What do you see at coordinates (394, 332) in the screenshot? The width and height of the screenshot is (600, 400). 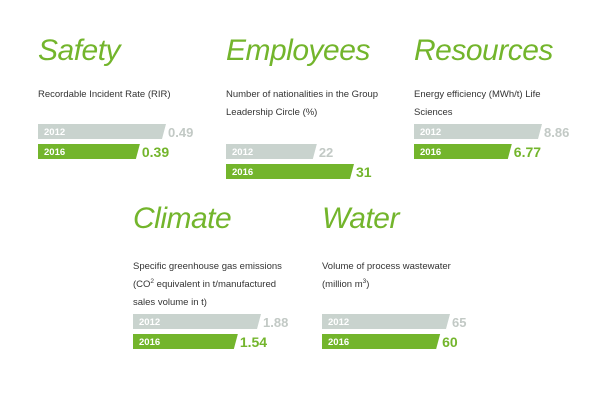 I see `bar-chart: 2012 65 2016 60` at bounding box center [394, 332].